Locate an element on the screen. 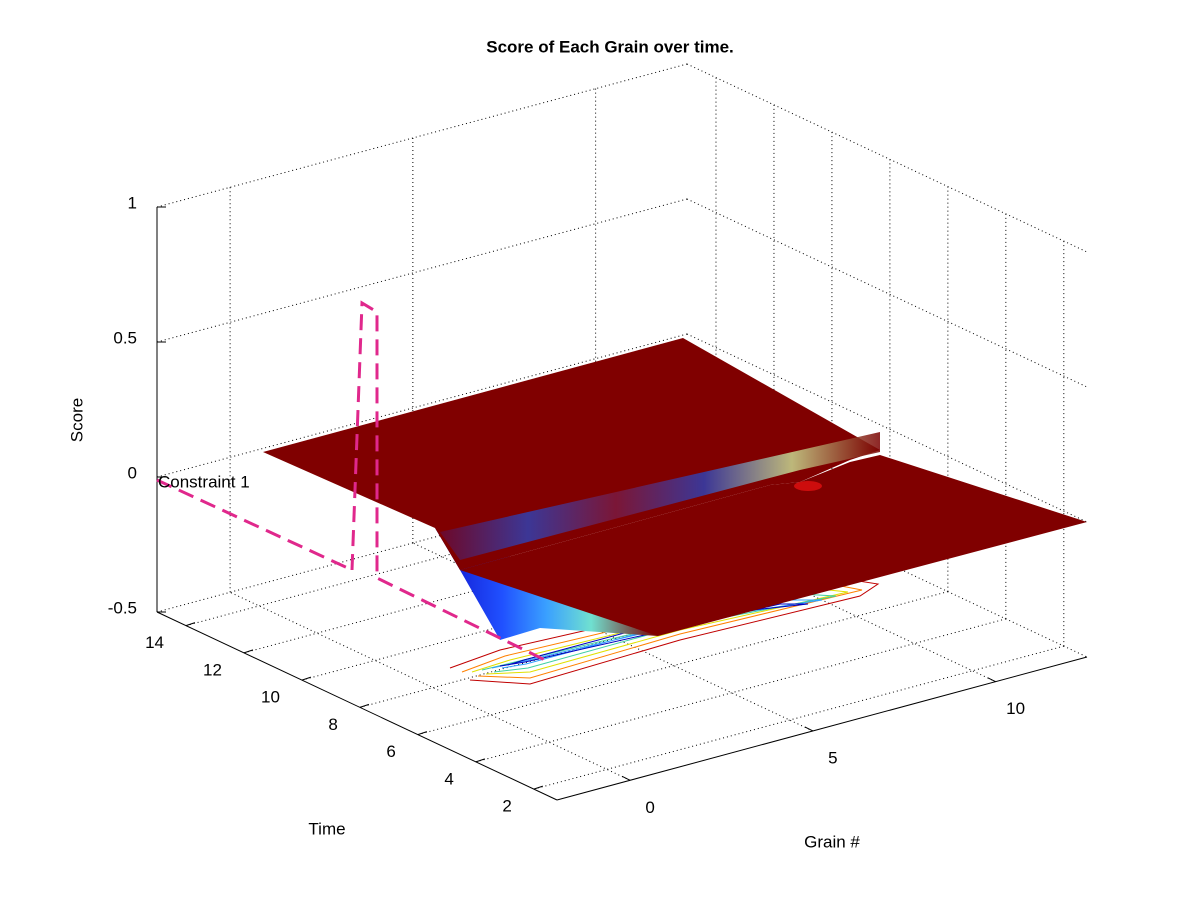 This screenshot has height=900, width=1201. x-tick-label: 0 is located at coordinates (649, 807).